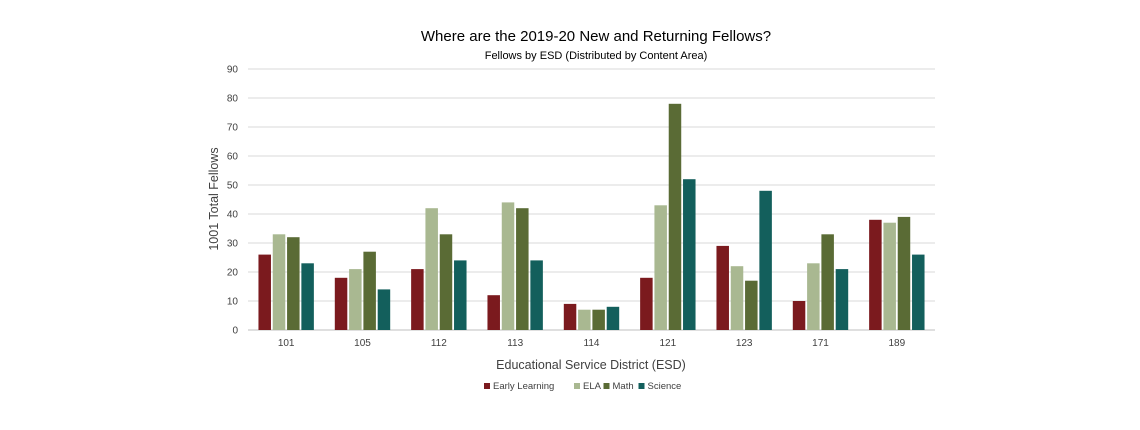  I want to click on y-tick-label: 30, so click(233, 244).